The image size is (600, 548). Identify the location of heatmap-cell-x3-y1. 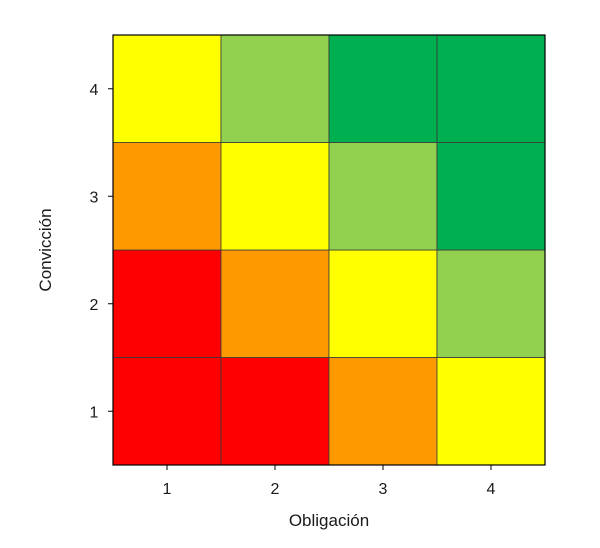
(383, 411).